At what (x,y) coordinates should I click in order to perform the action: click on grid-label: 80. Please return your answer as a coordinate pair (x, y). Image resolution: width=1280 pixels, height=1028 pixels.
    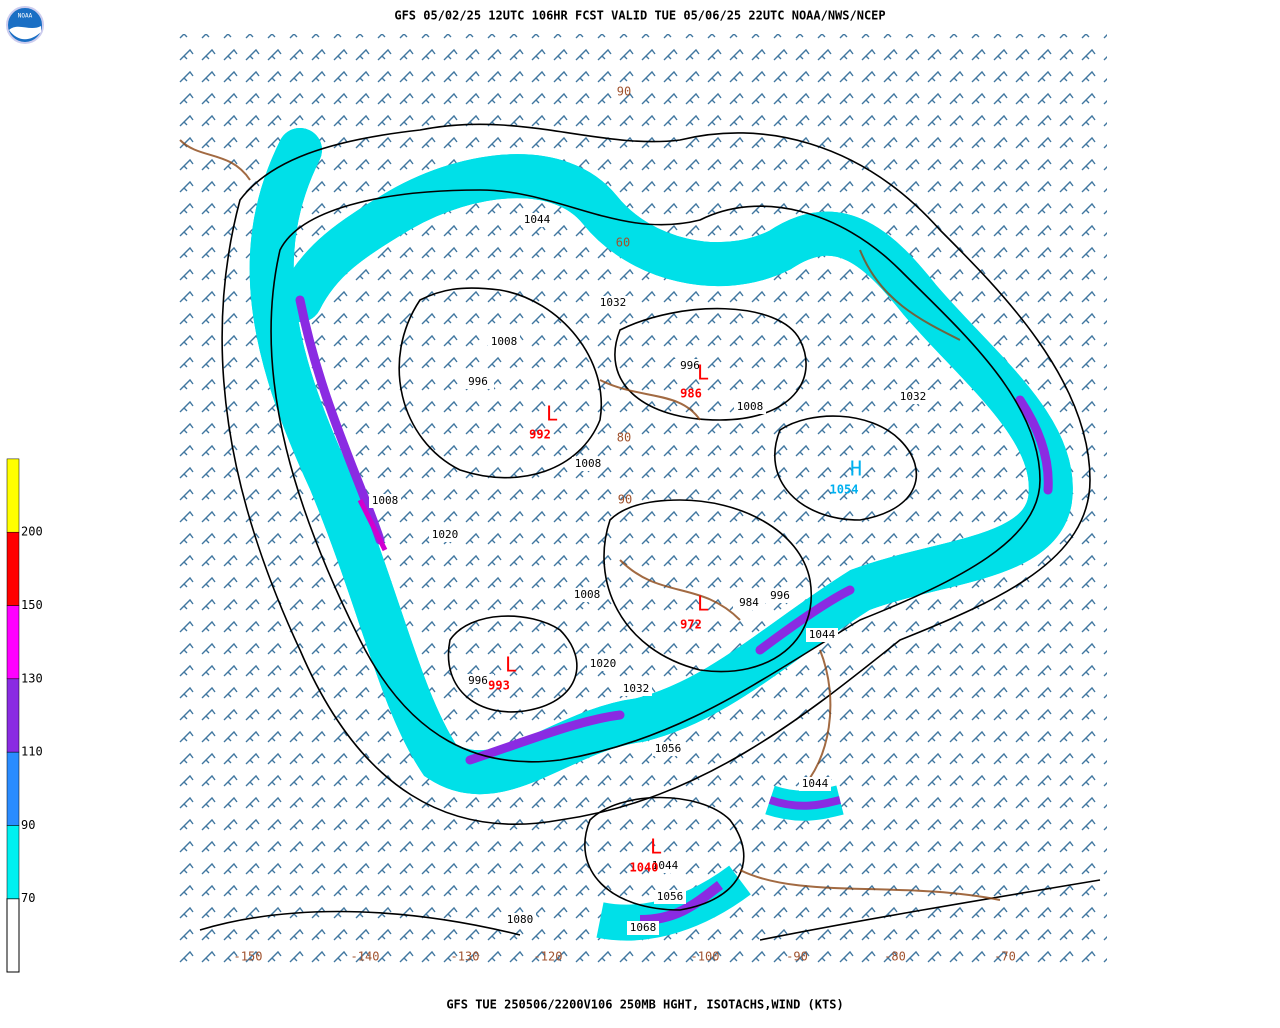
    Looking at the image, I should click on (624, 438).